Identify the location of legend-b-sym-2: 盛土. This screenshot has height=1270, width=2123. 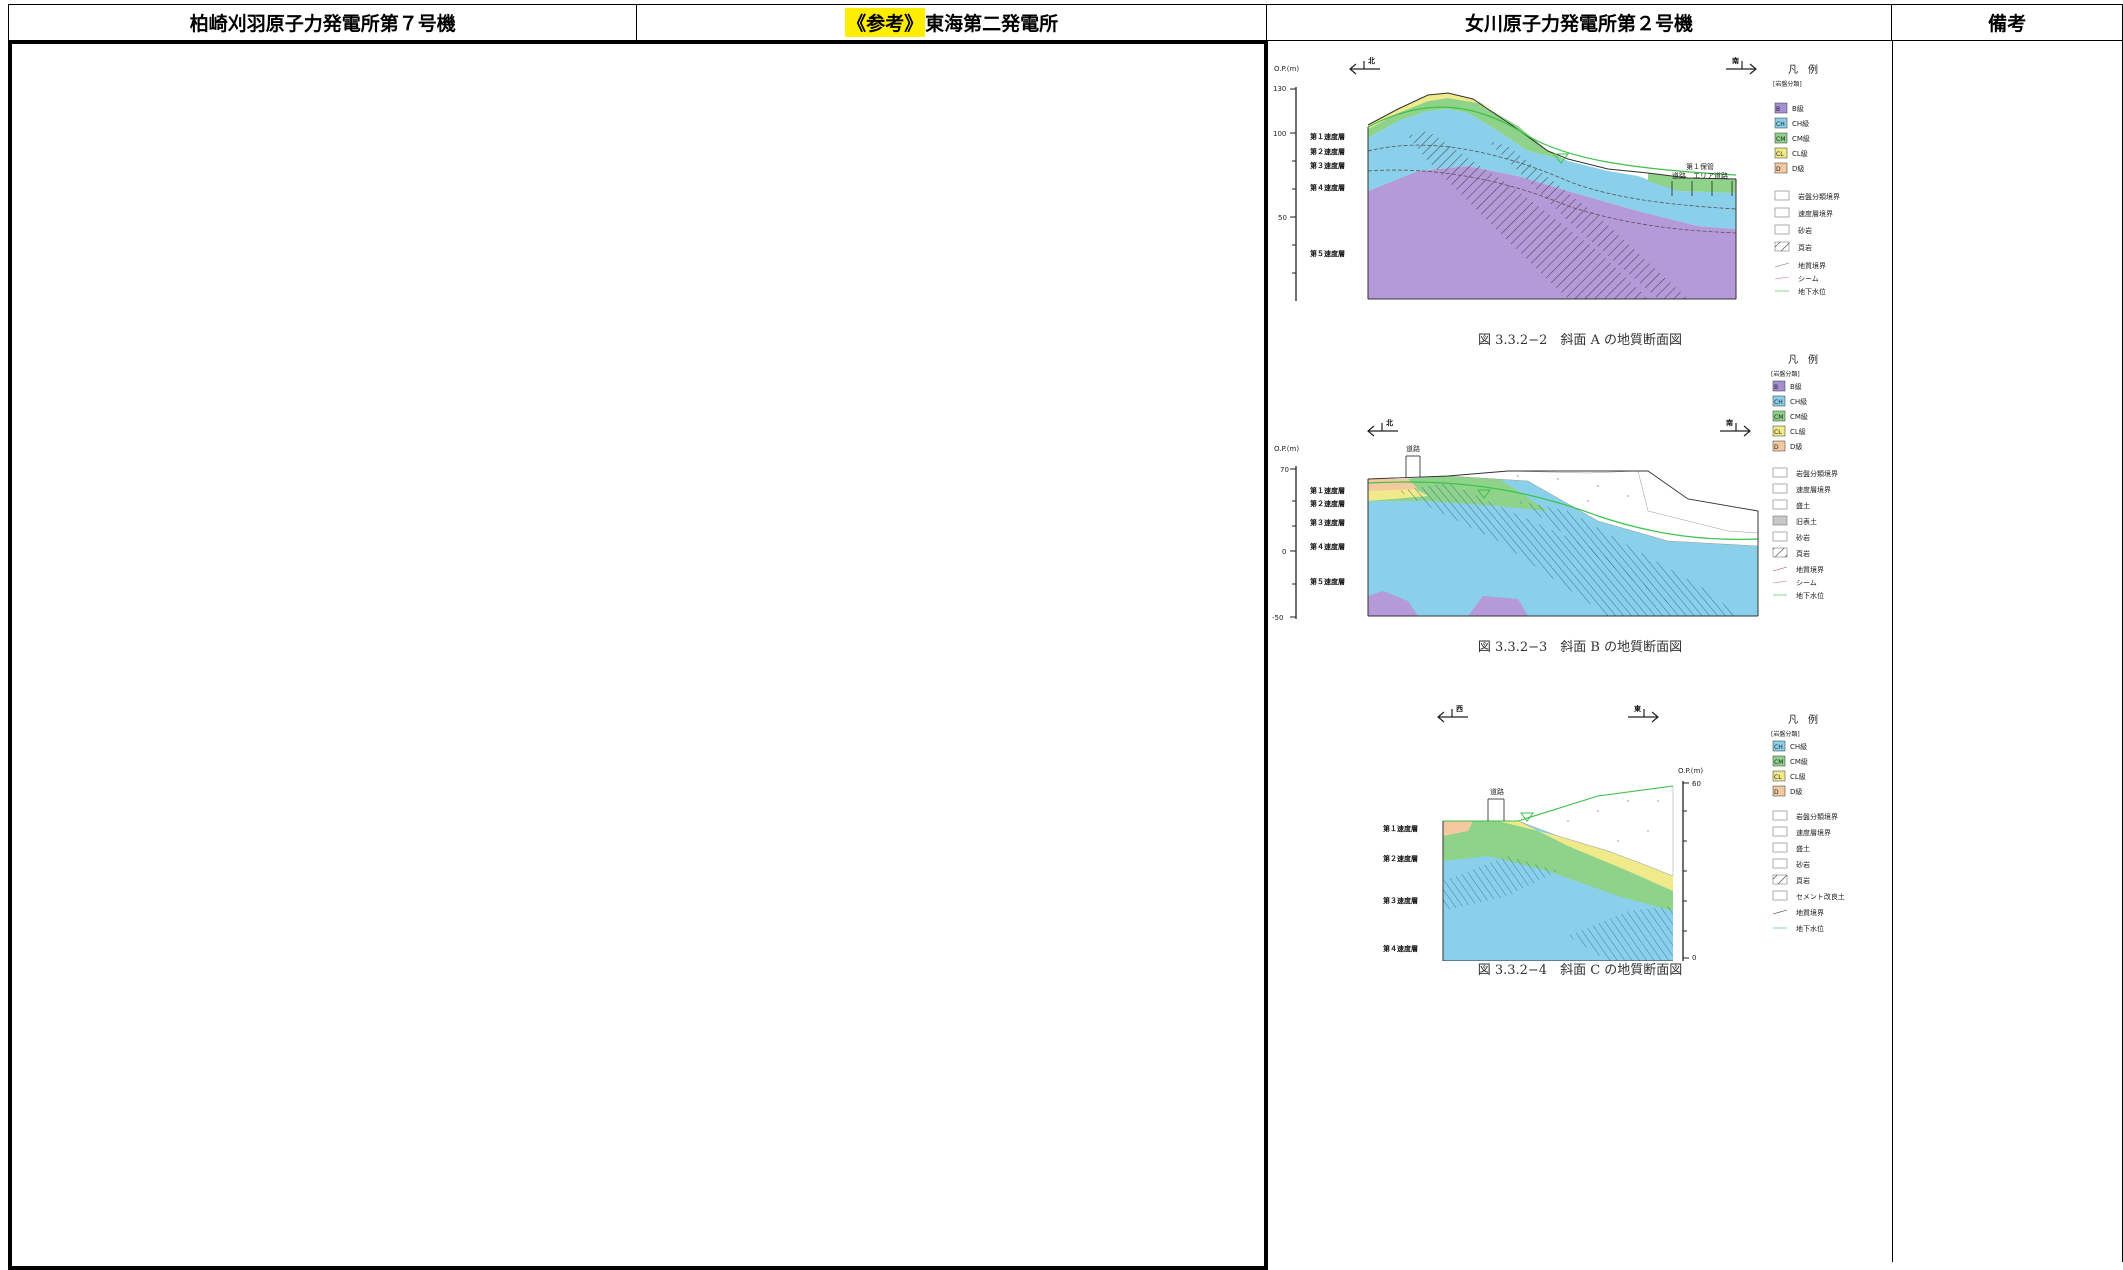
(1803, 505).